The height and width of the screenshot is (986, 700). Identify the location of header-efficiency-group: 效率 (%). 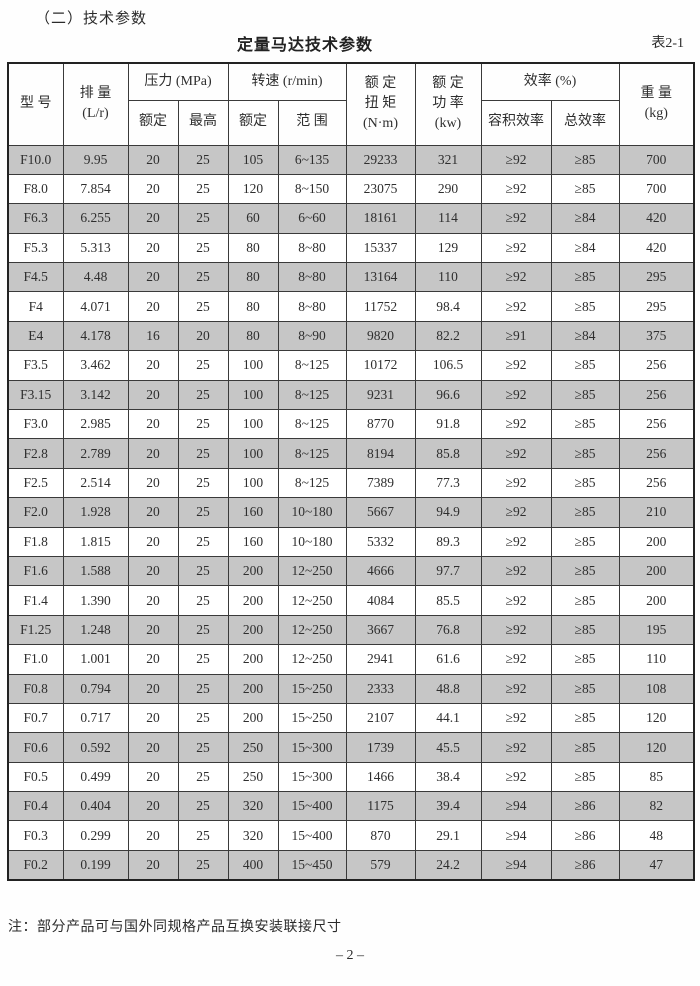
(550, 81).